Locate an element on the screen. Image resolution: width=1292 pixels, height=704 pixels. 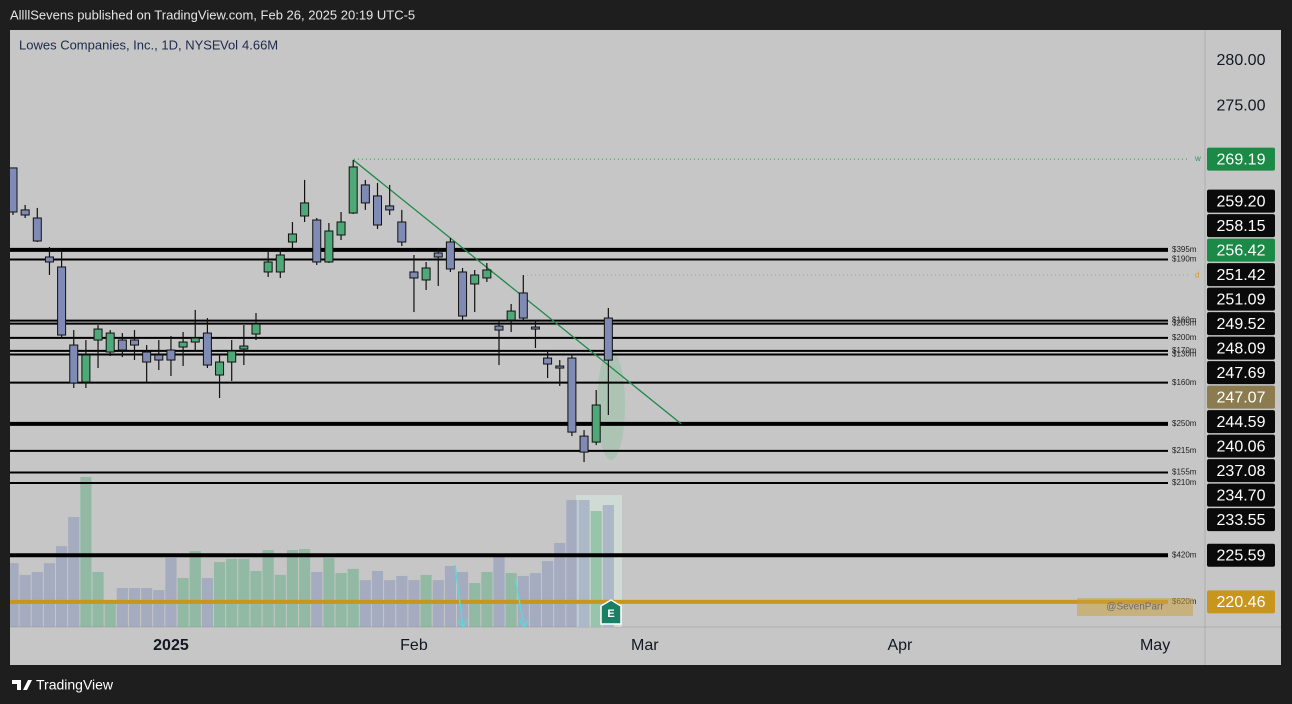
price-label: 237.08 is located at coordinates (1241, 471).